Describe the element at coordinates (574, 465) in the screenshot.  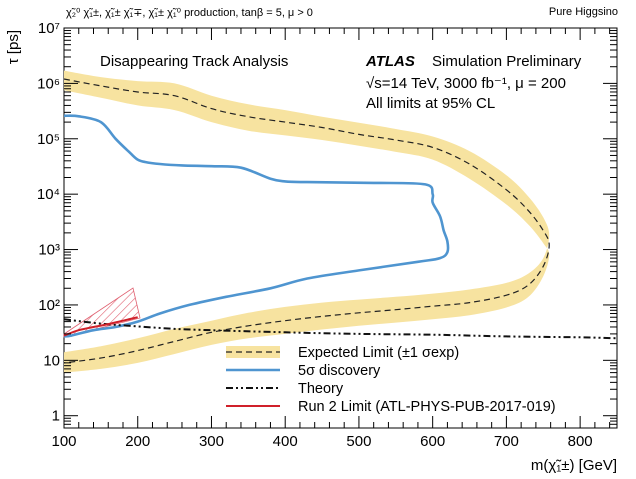
I see `x-axis-label: m(χ̃₁±) [GeV]` at that location.